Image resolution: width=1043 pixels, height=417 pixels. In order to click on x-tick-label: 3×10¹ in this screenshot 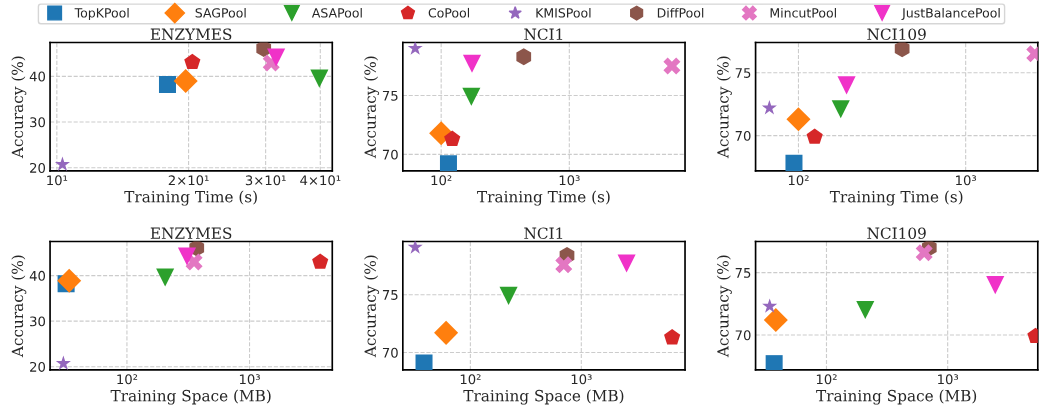, I will do `click(265, 180)`.